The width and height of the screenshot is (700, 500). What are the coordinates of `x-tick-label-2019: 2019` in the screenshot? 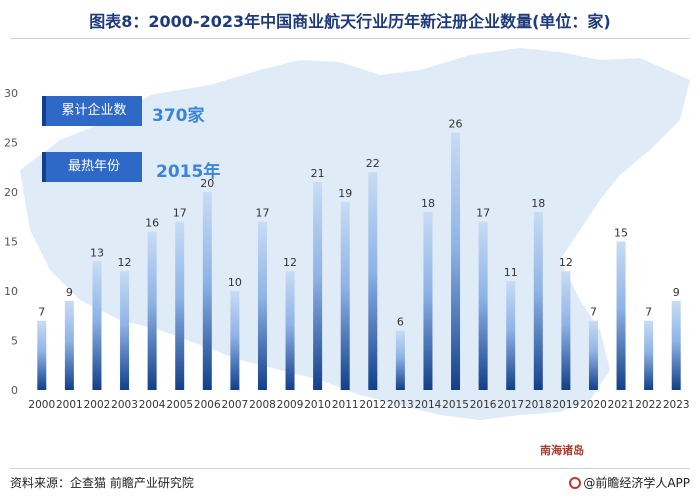 It's located at (566, 405).